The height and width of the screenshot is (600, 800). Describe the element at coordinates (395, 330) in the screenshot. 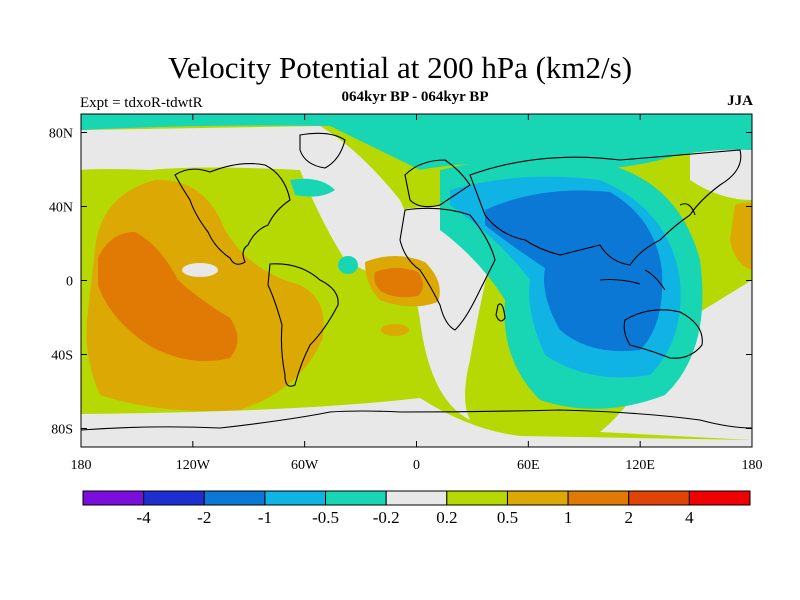

I see `field-orange-south-atlantic` at that location.